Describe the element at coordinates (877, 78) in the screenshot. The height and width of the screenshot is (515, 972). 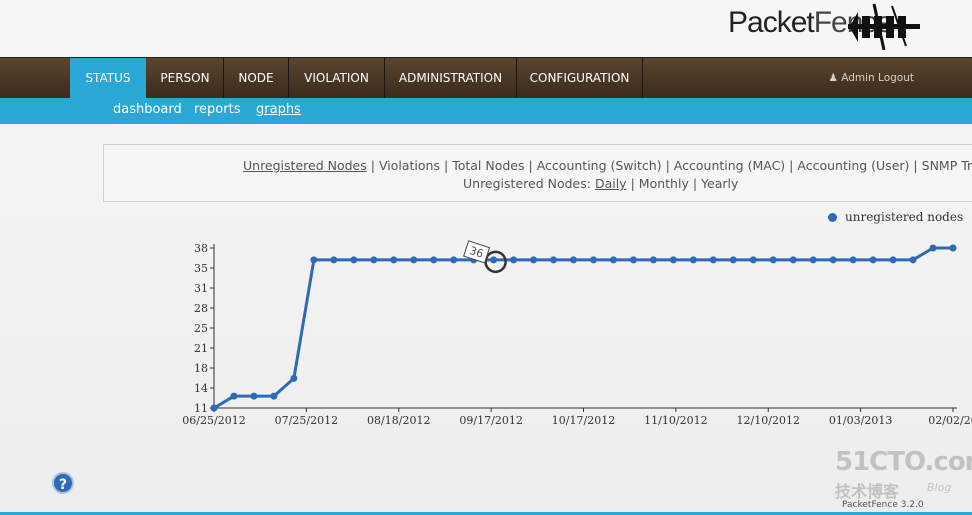
I see `admin-logout-label: Admin Logout` at that location.